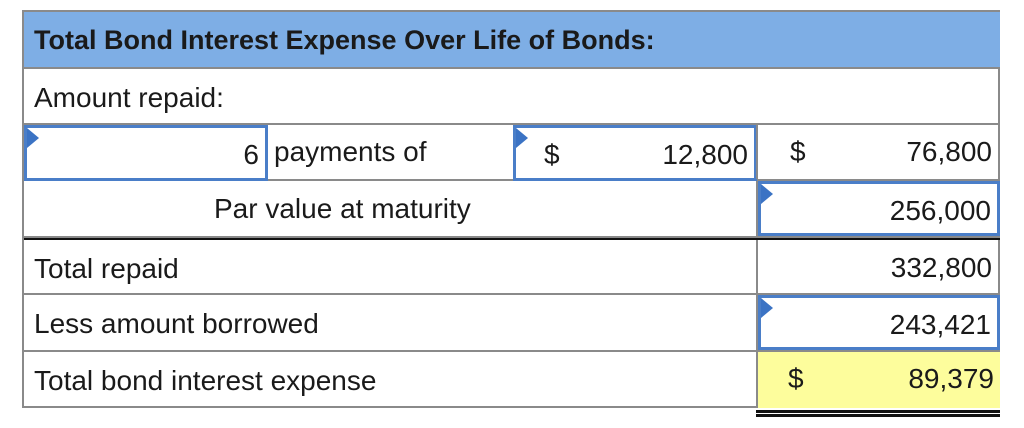 The height and width of the screenshot is (428, 1024). What do you see at coordinates (512, 266) in the screenshot?
I see `total-repaid-row: Total repaid 332,800` at bounding box center [512, 266].